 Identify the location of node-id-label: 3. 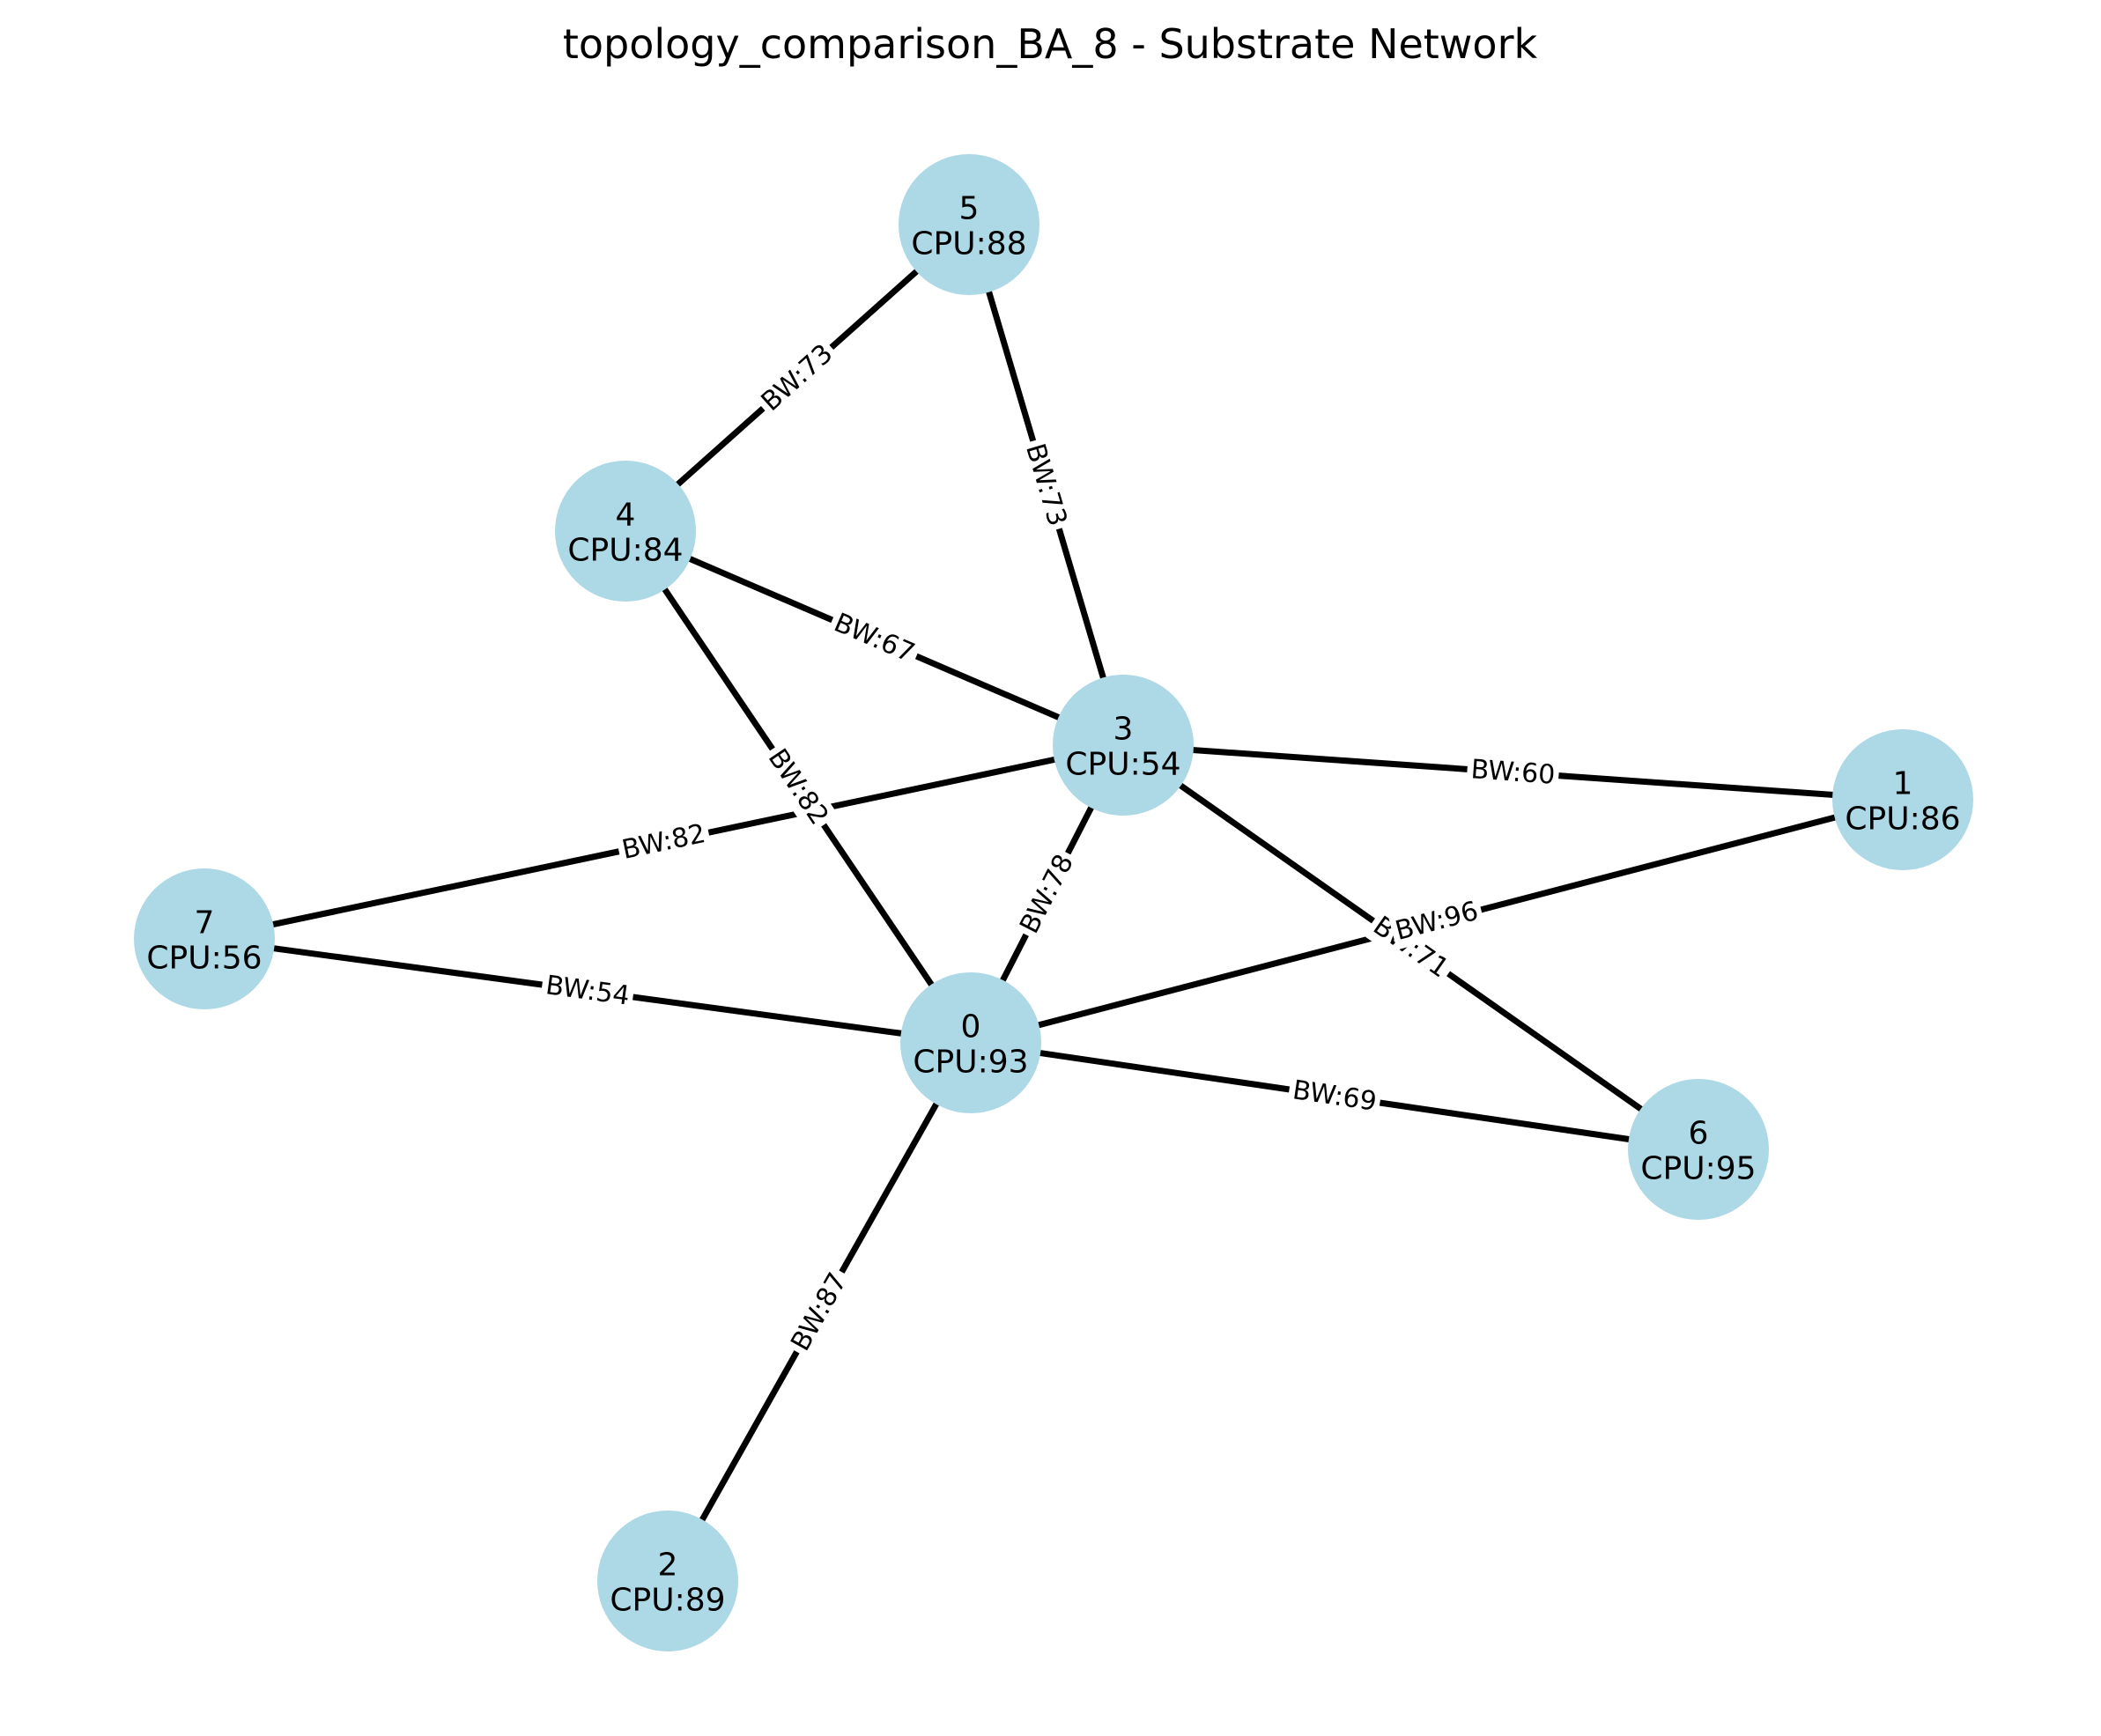
(1123, 730).